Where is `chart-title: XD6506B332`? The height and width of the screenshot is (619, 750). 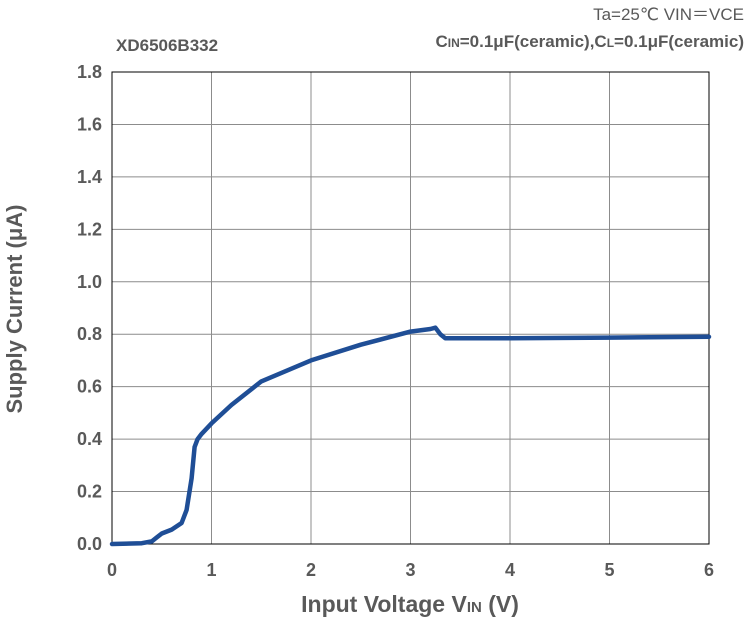 chart-title: XD6506B332 is located at coordinates (167, 45).